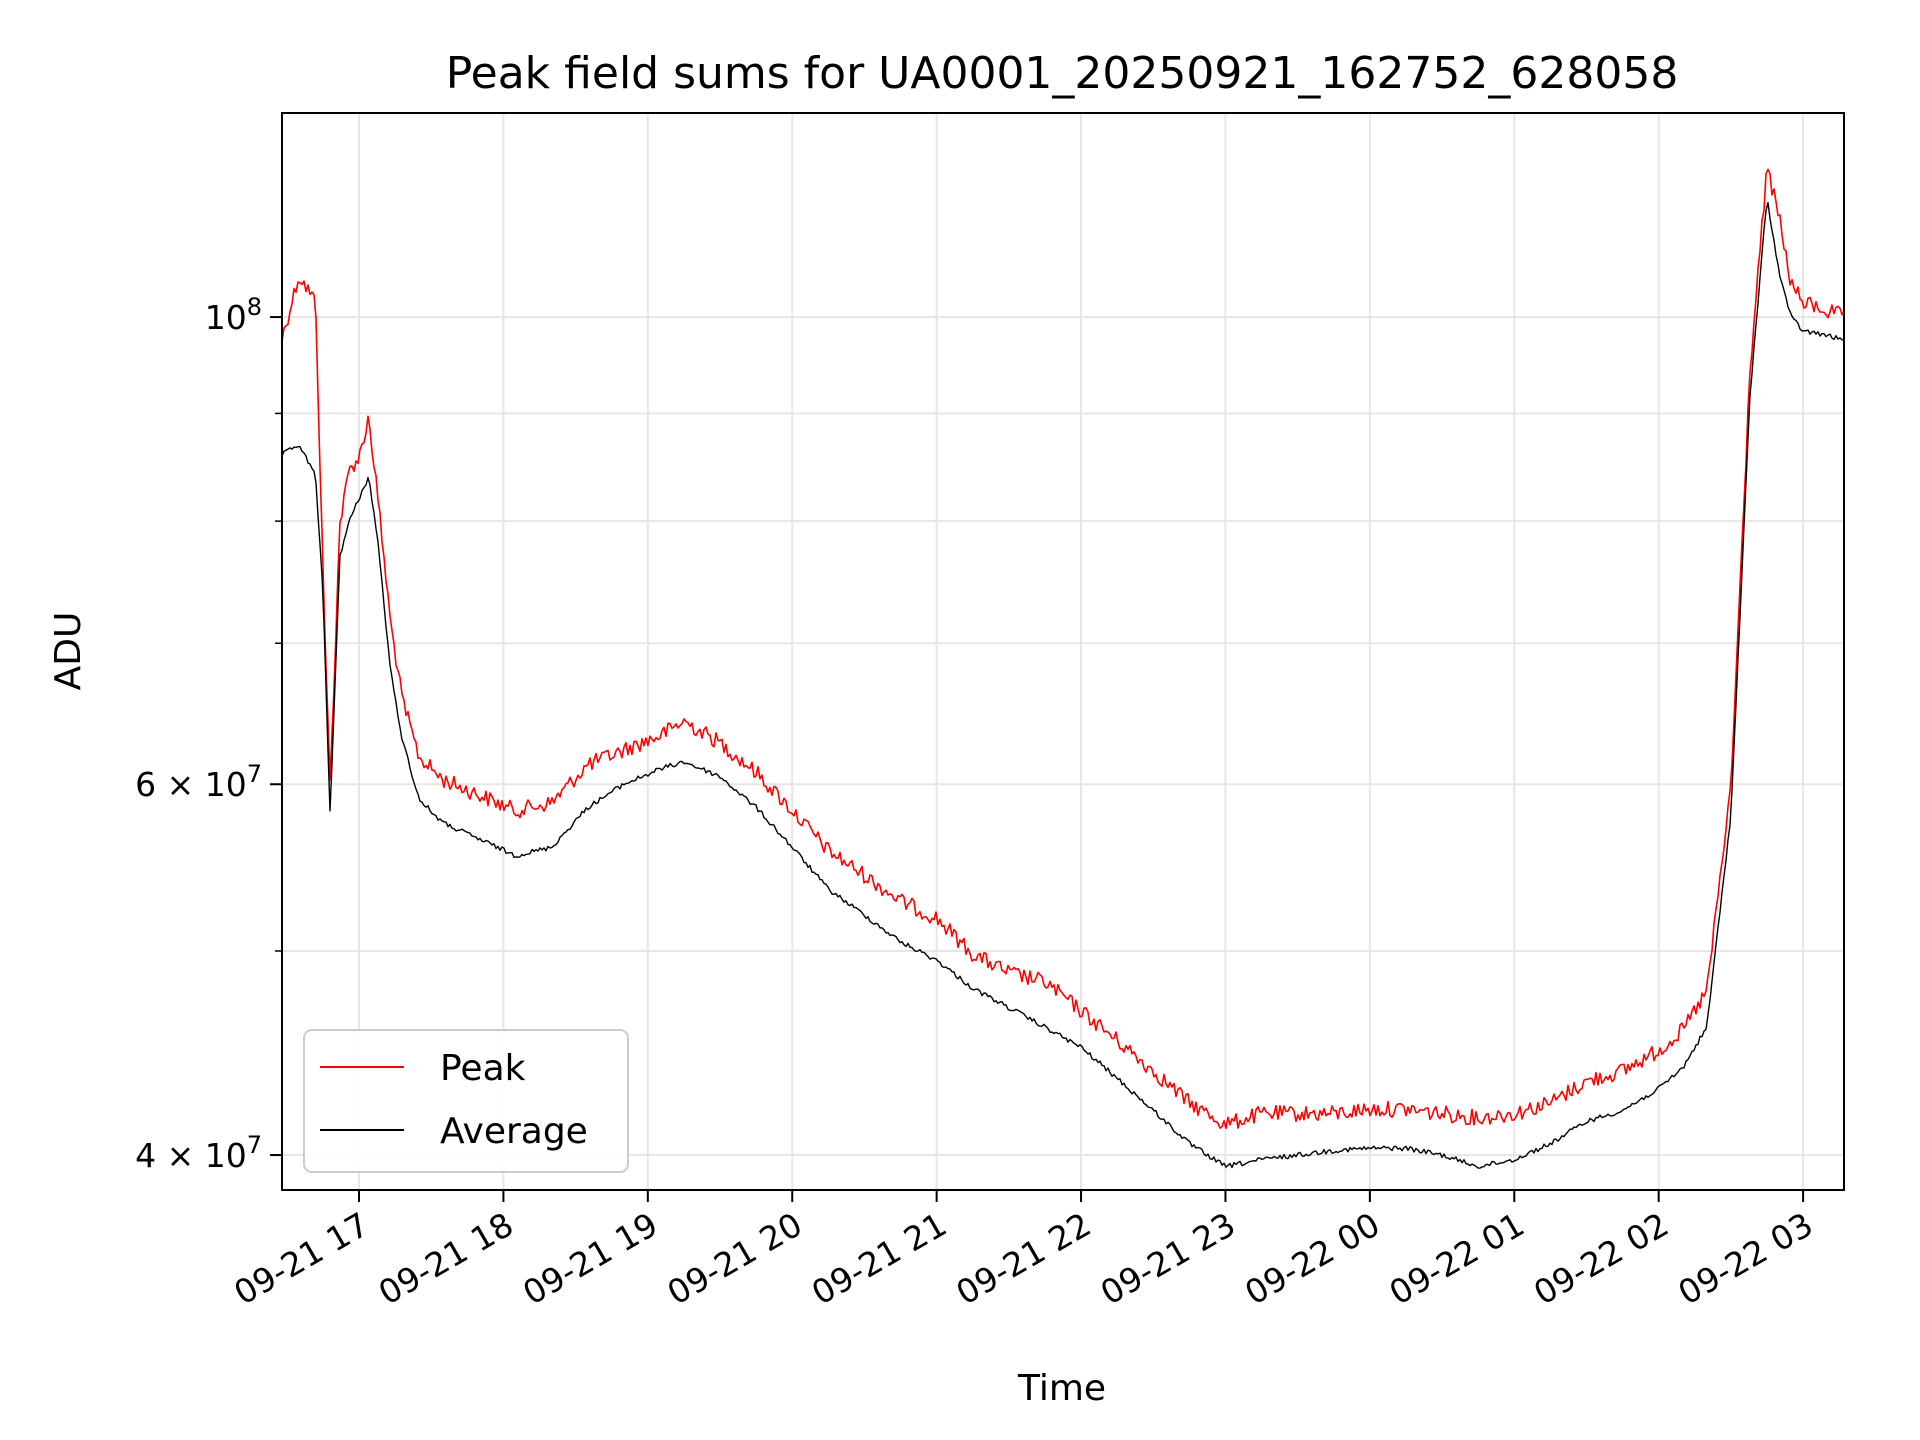  I want to click on y-axis-label: ADU, so click(68, 651).